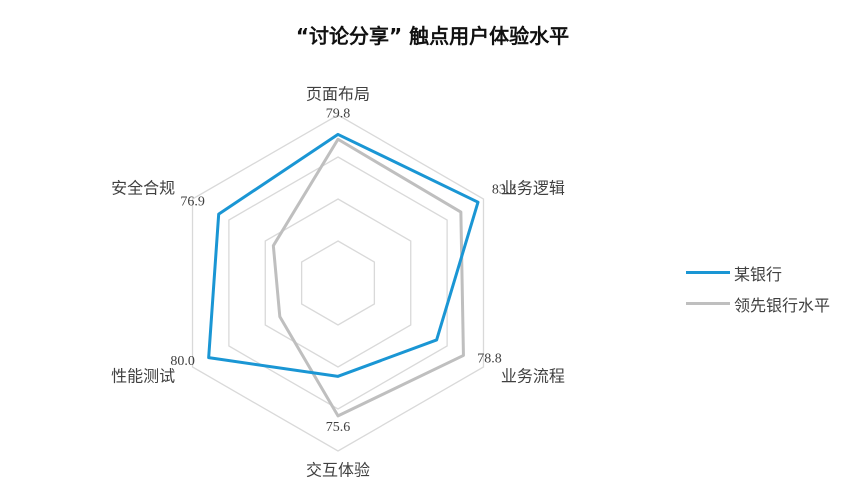 The width and height of the screenshot is (865, 504). Describe the element at coordinates (143, 376) in the screenshot. I see `axis-label-5: 性能测试` at that location.